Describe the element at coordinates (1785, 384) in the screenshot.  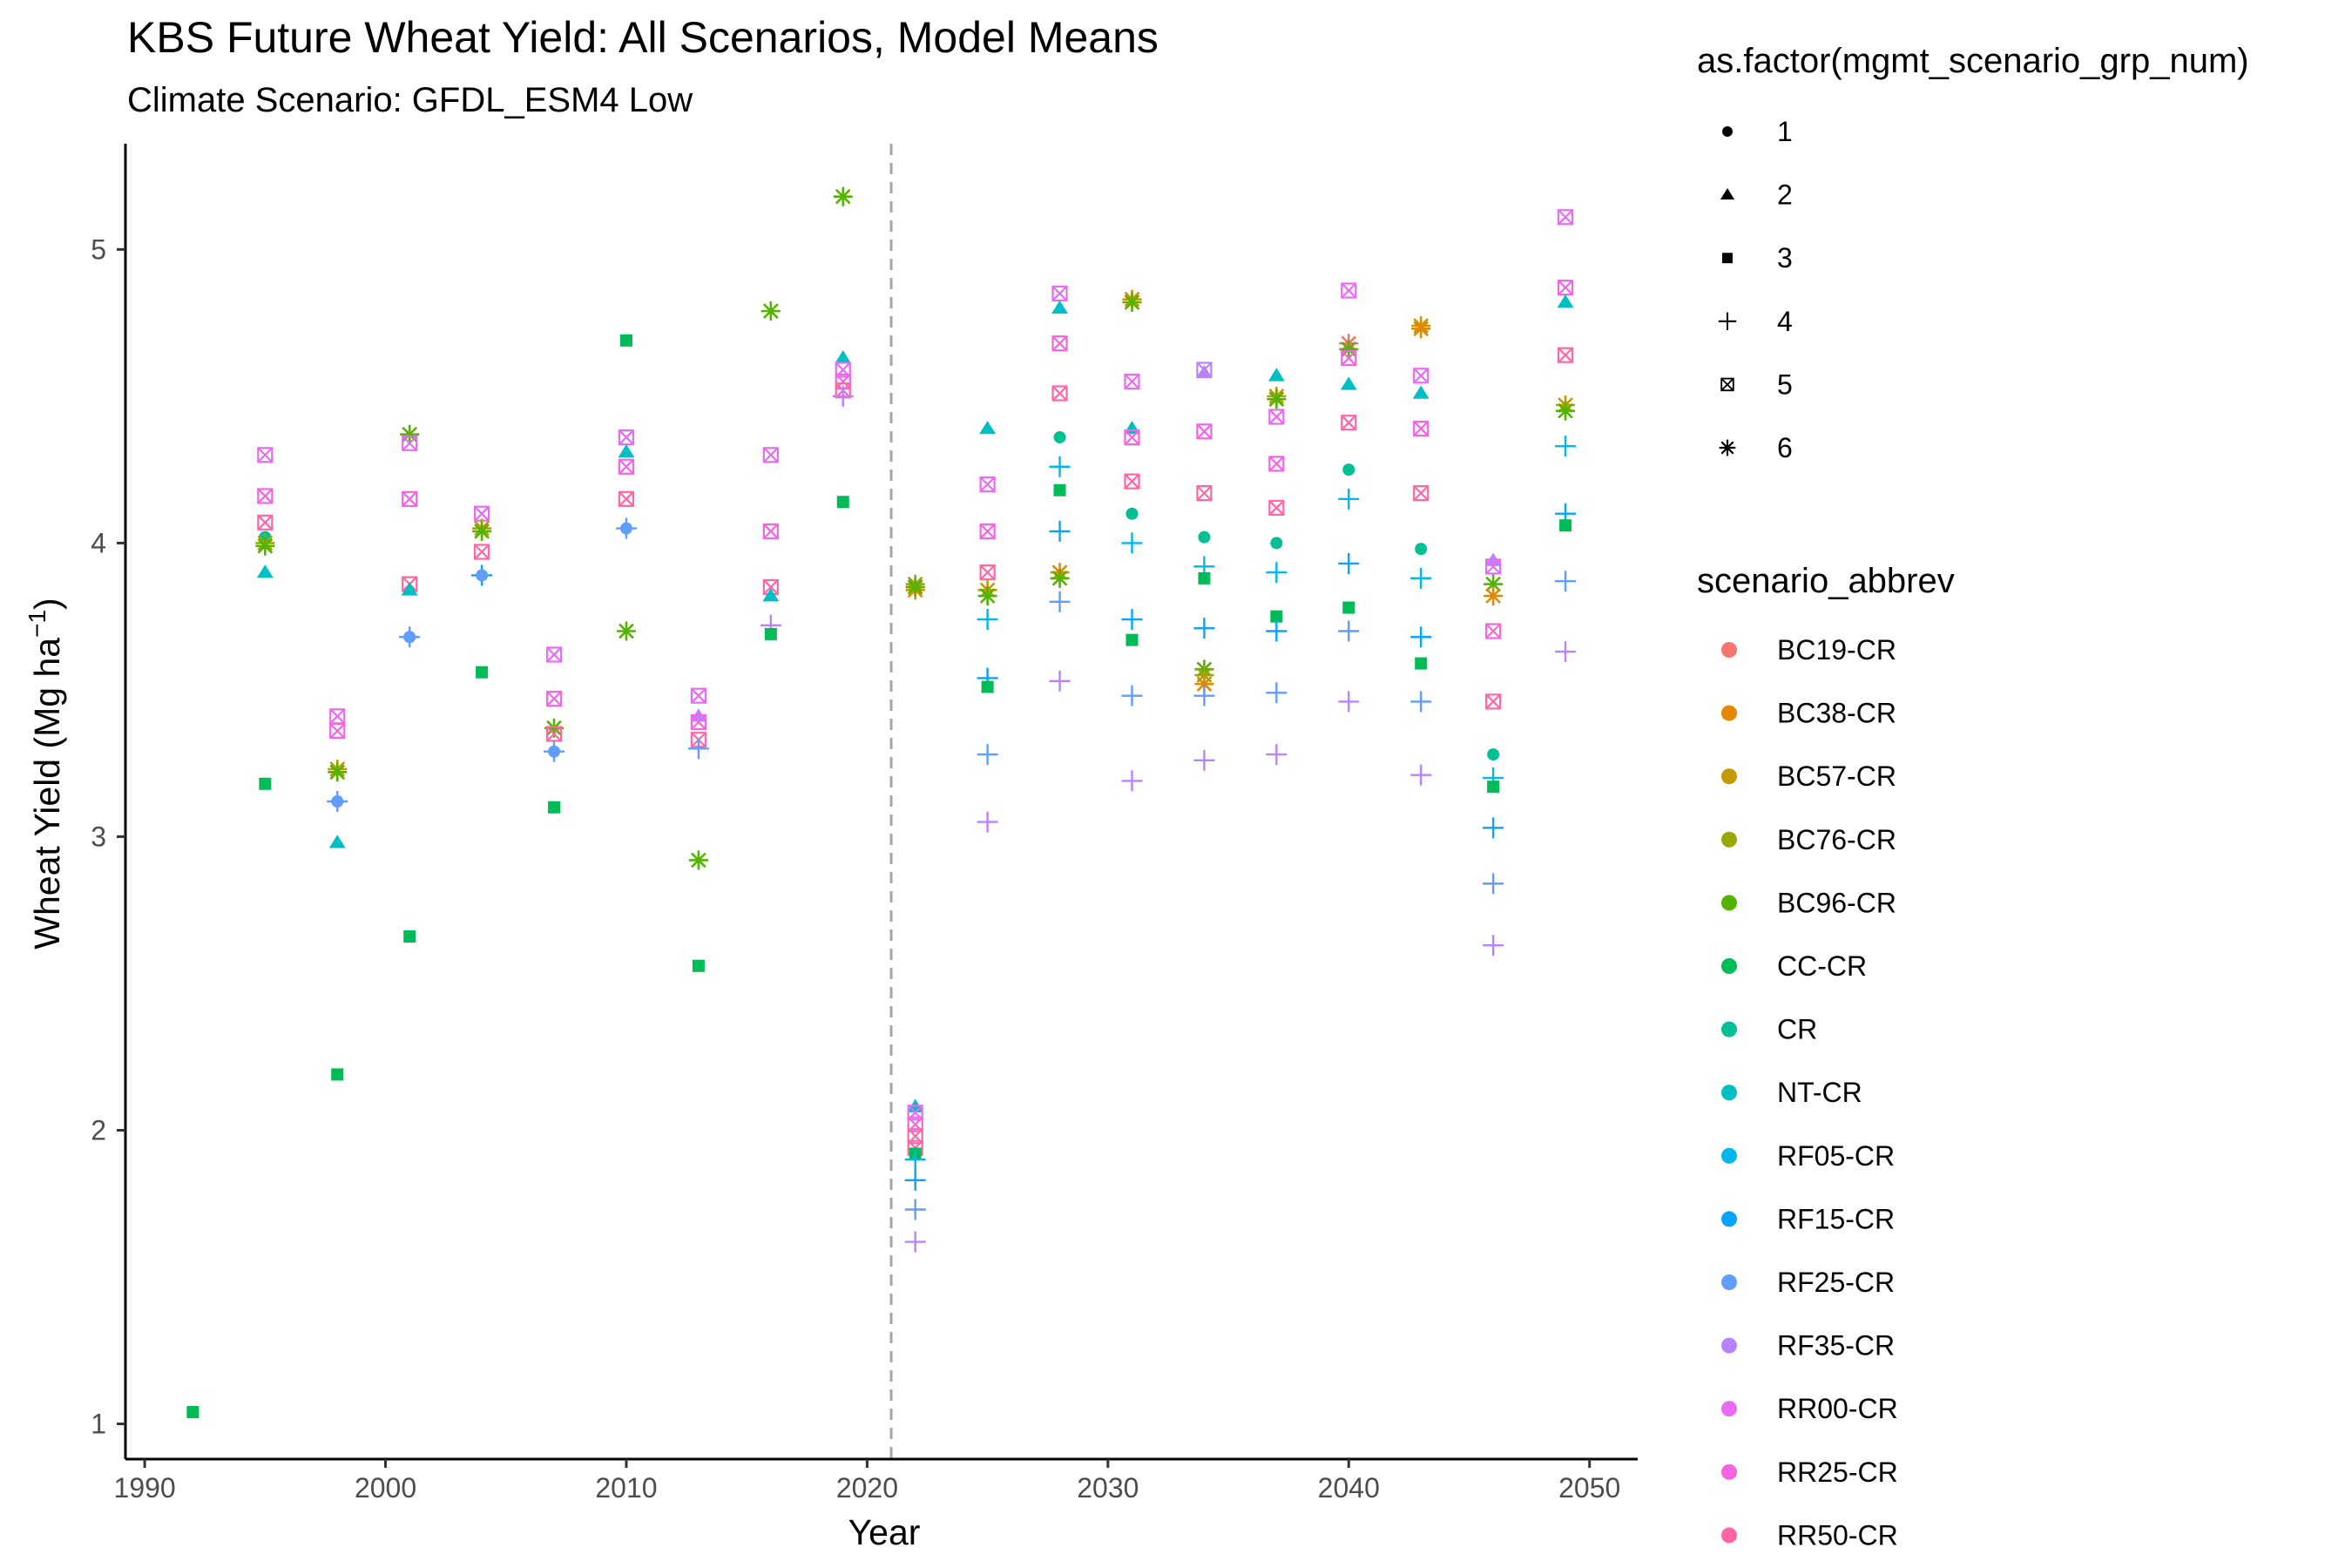
I see `legend-shape-label: 5` at that location.